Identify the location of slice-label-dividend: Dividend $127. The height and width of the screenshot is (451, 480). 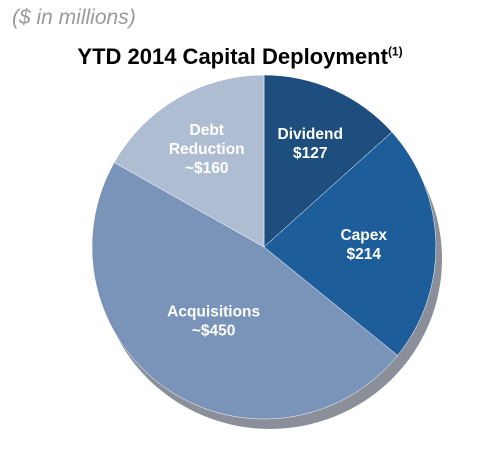
(310, 144).